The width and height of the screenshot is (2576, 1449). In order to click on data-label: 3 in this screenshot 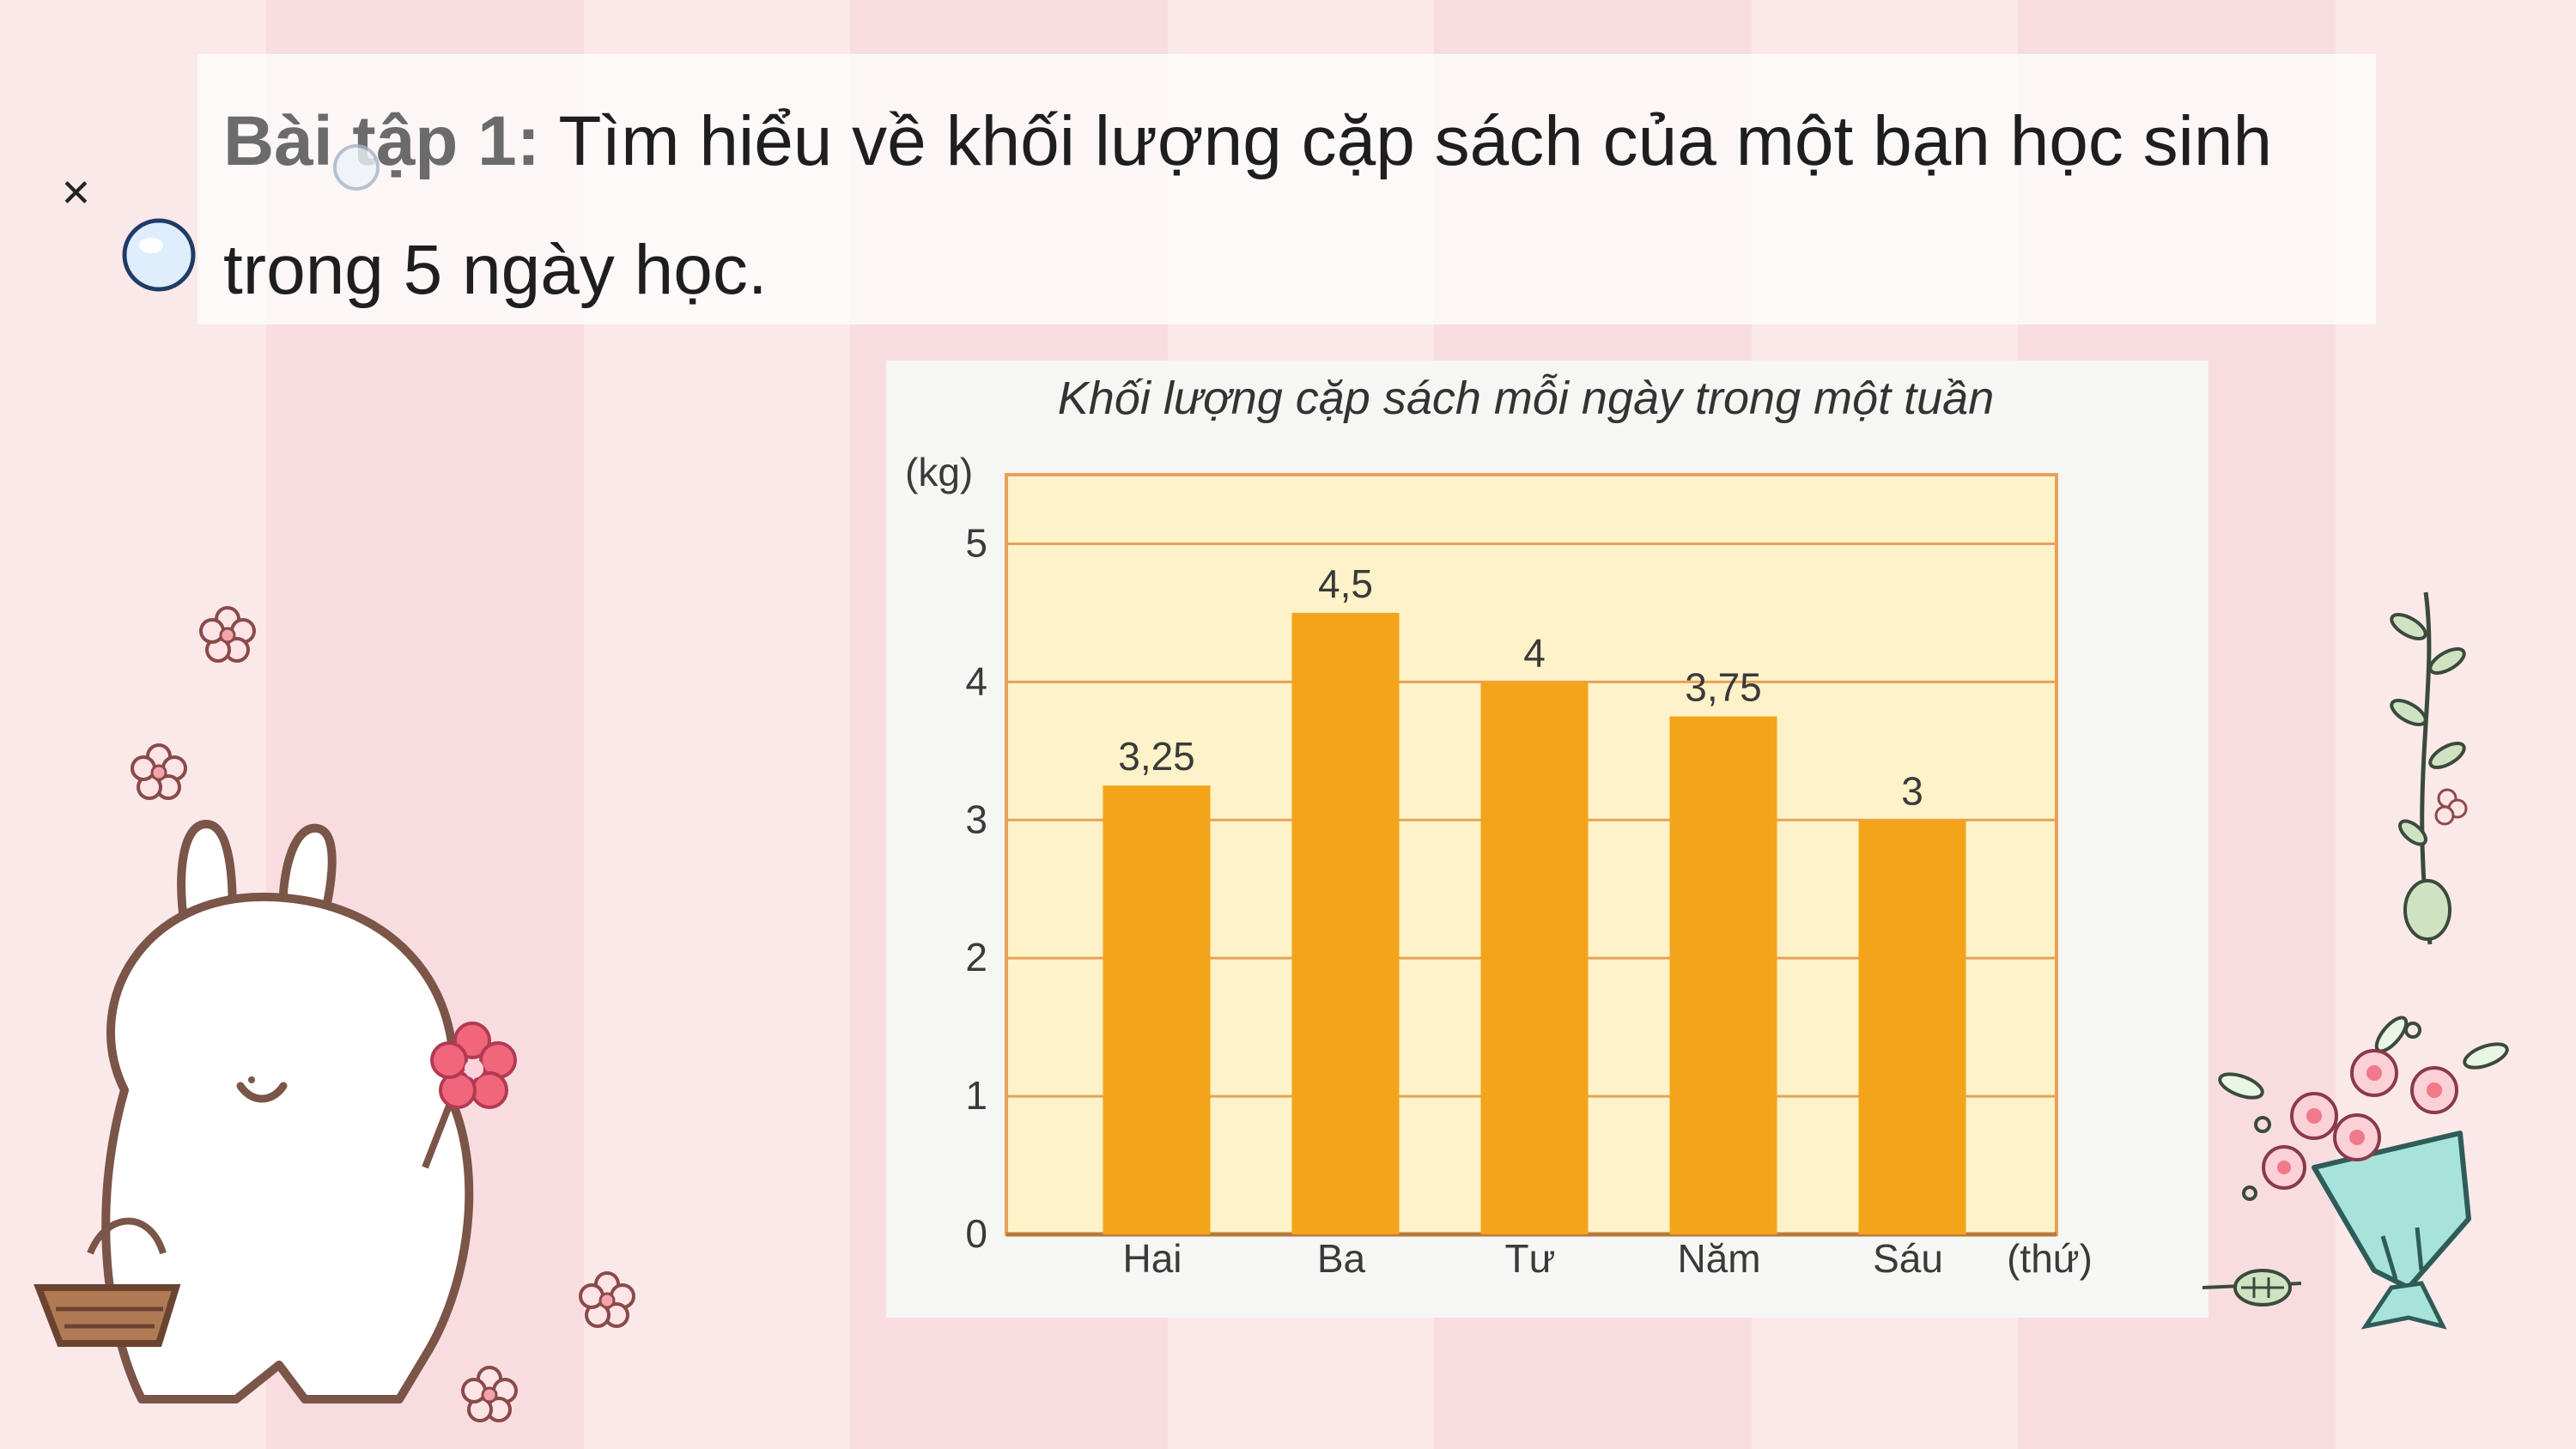, I will do `click(1912, 790)`.